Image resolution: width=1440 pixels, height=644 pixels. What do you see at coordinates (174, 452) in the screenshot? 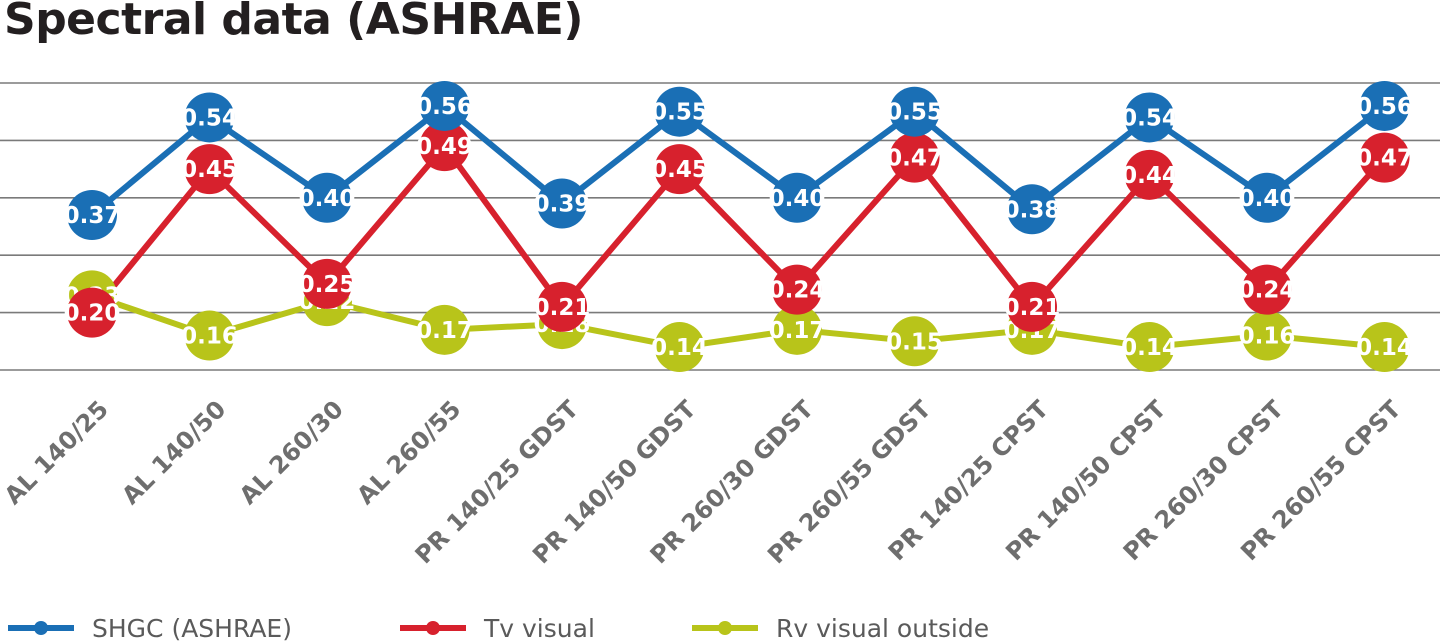
I see `x-tick-label: AL 140/50` at bounding box center [174, 452].